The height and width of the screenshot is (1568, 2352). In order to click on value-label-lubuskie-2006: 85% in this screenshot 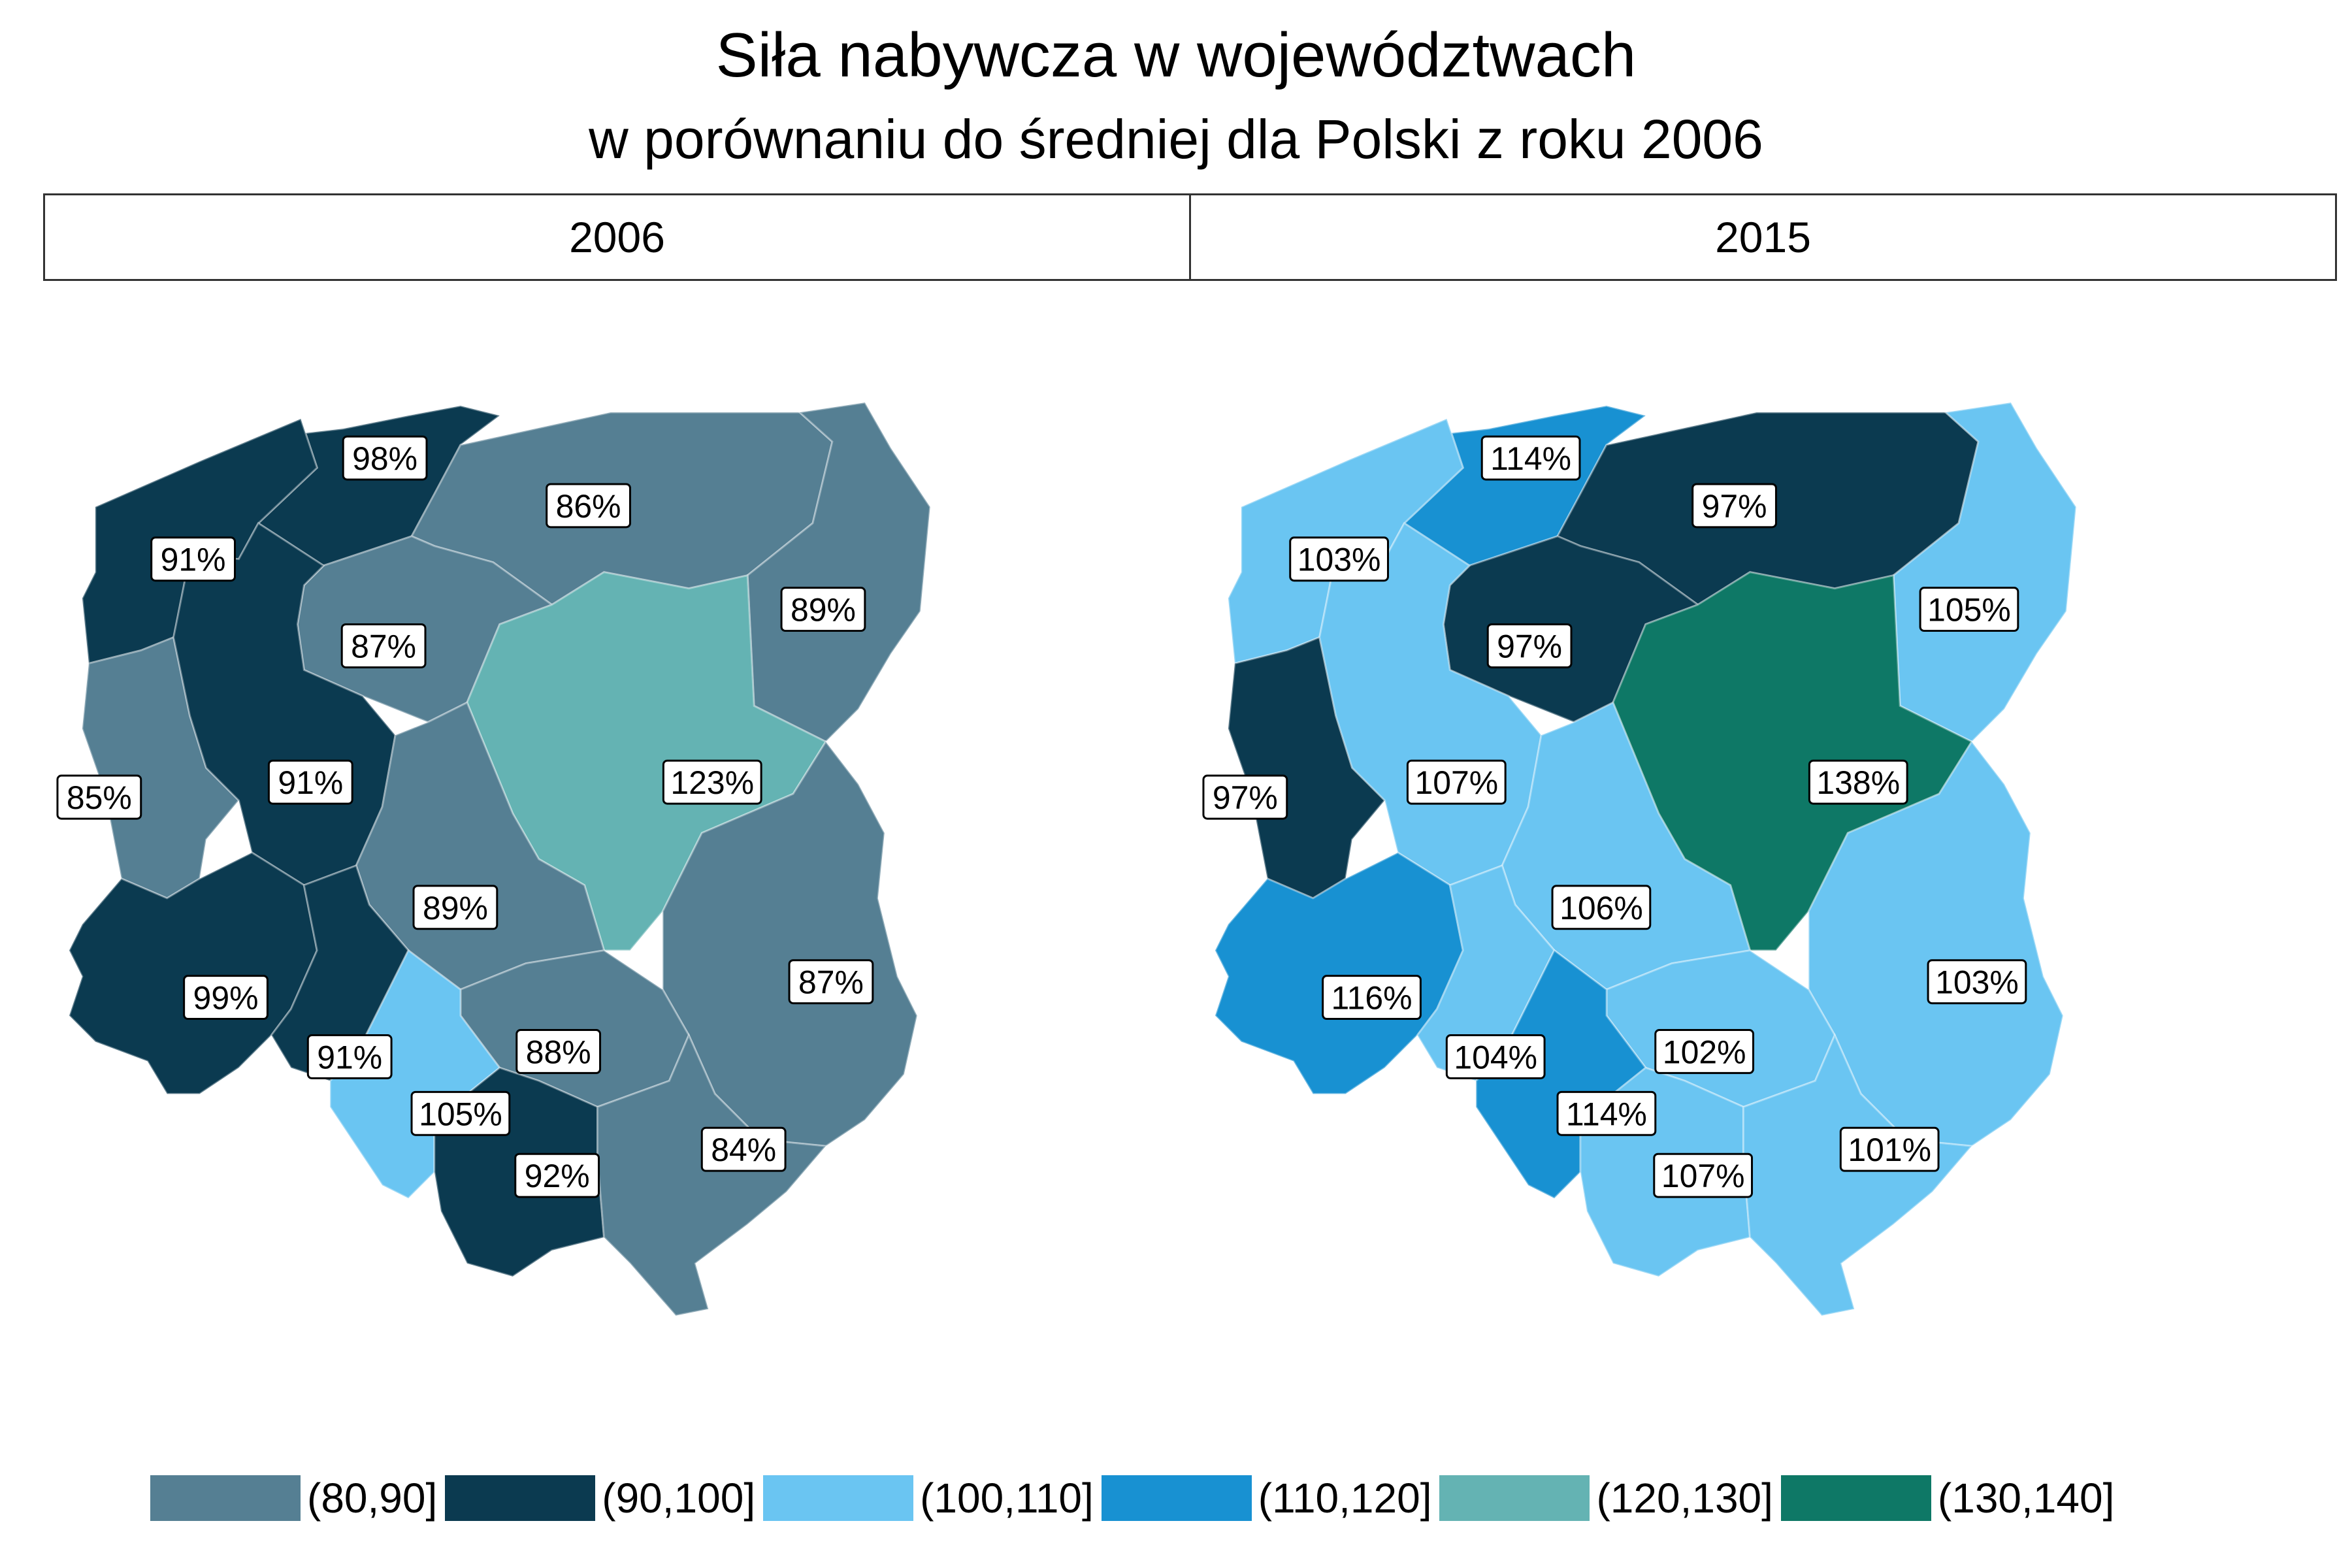, I will do `click(99, 797)`.